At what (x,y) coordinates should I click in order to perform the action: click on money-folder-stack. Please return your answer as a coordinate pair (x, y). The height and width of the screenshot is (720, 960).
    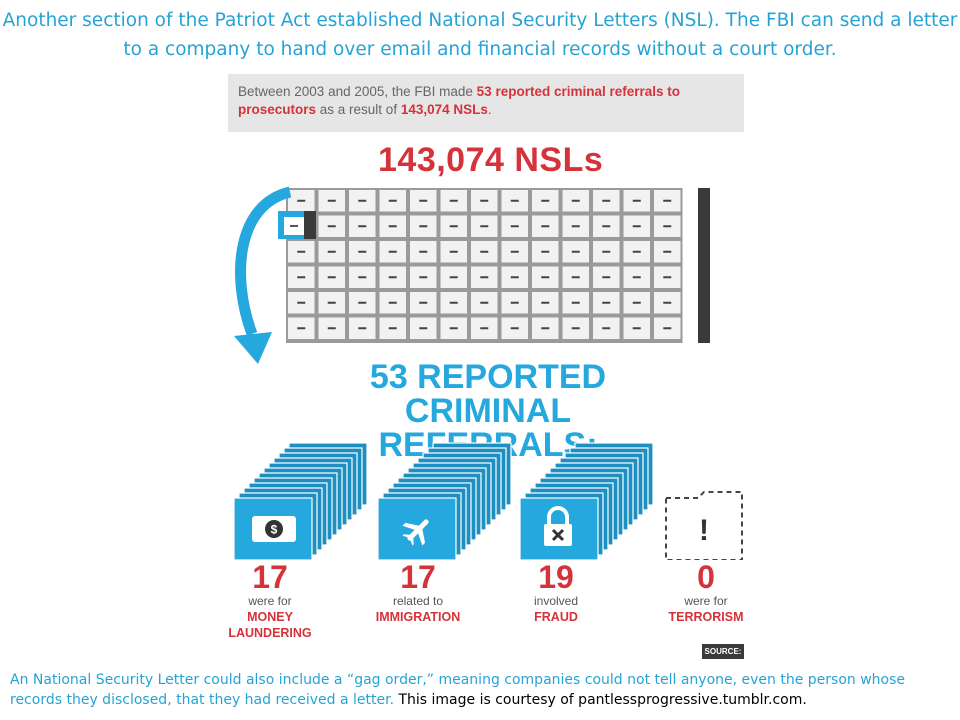
    Looking at the image, I should click on (300, 501).